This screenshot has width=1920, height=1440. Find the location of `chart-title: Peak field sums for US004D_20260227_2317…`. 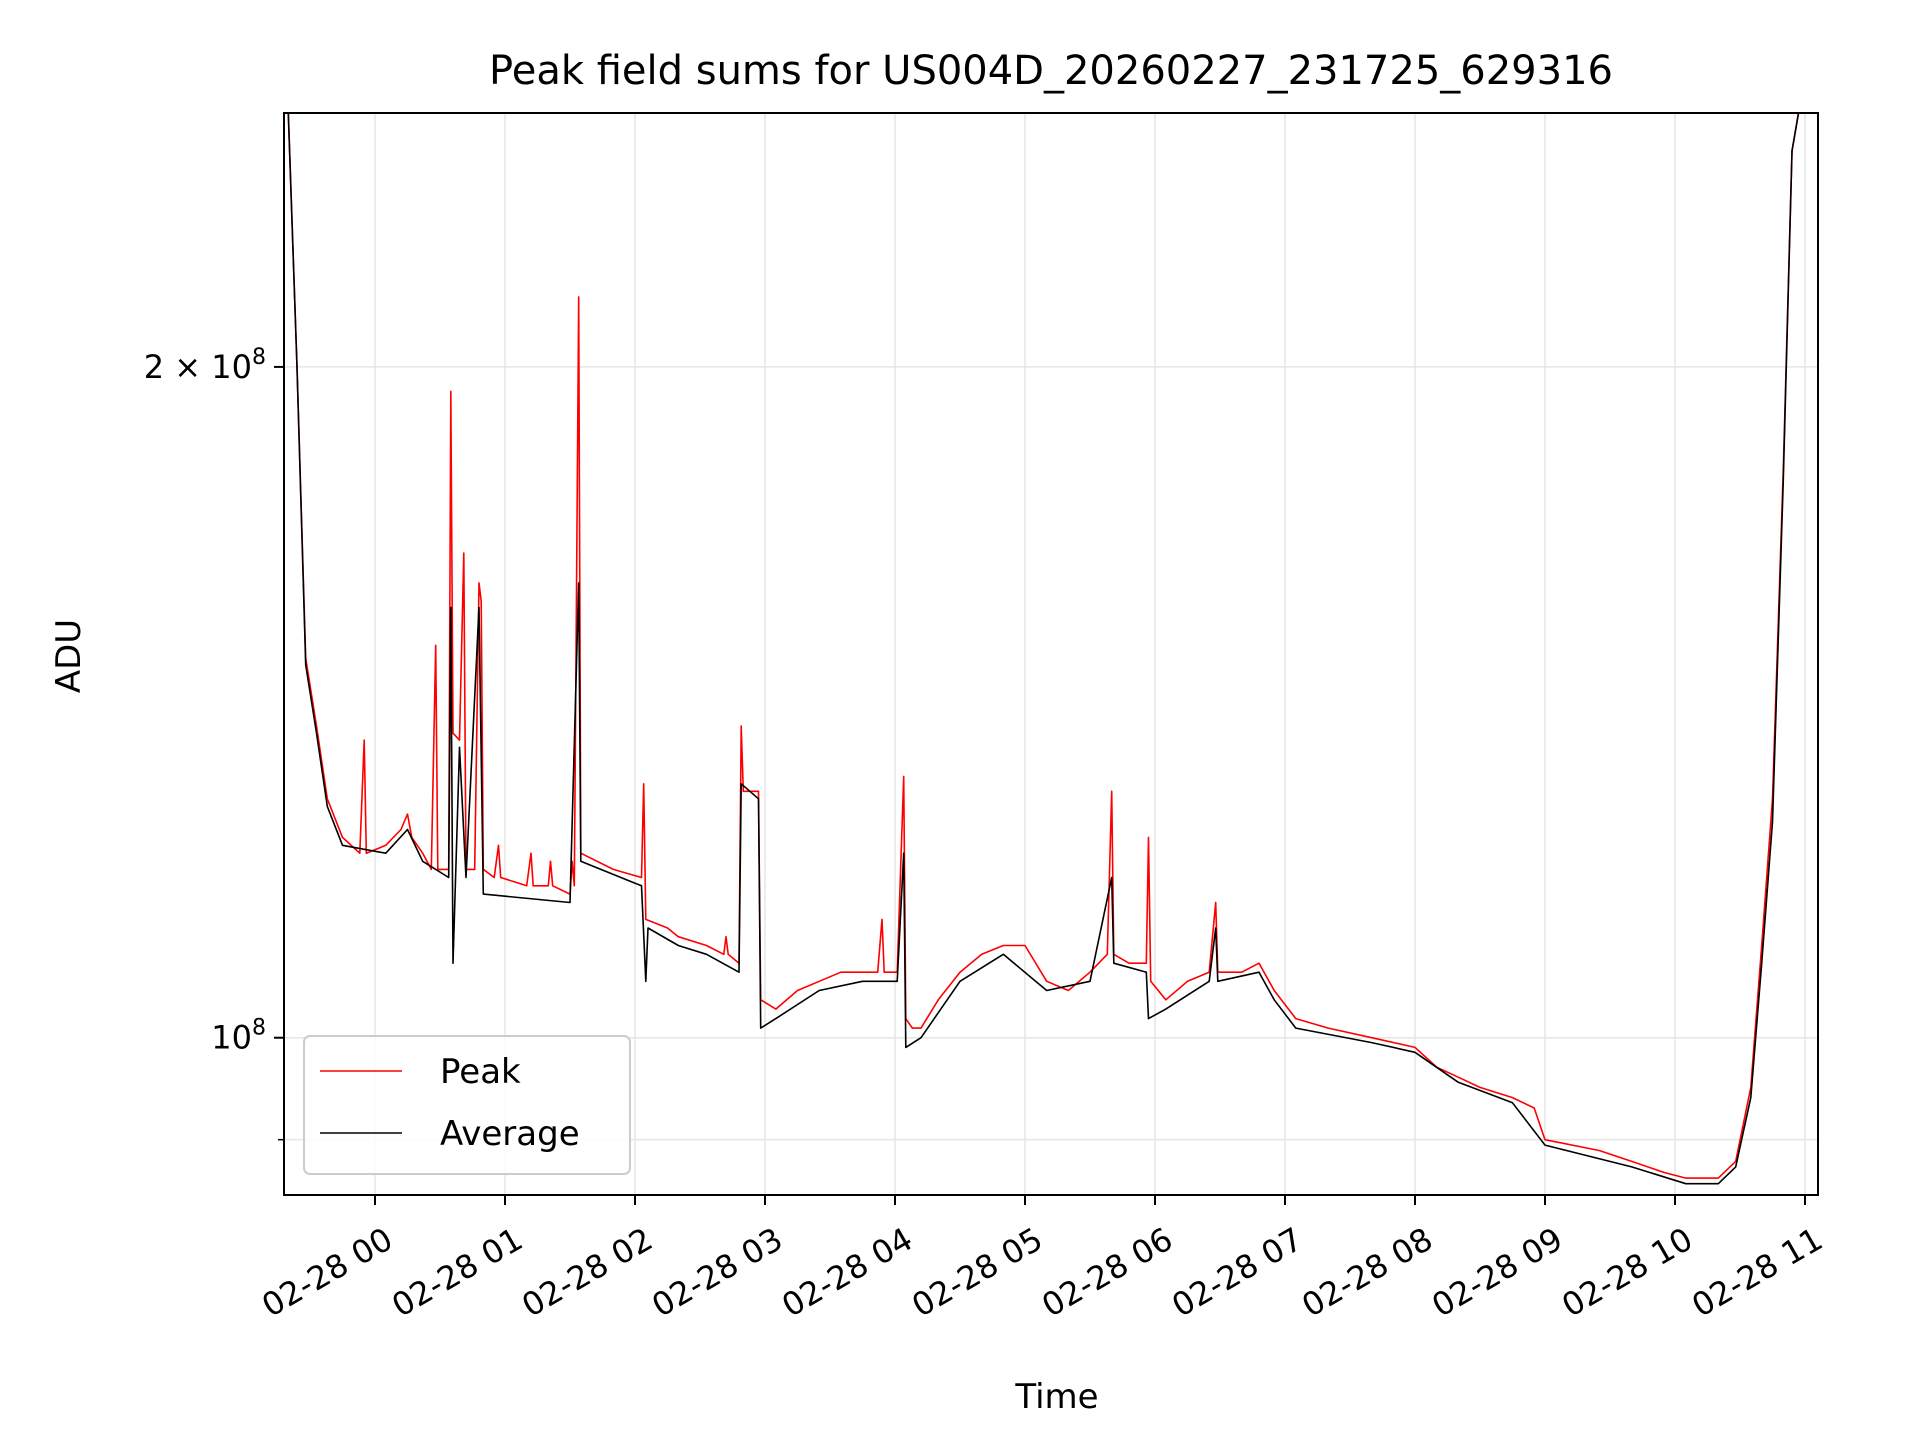

chart-title: Peak field sums for US004D_20260227_2317… is located at coordinates (1051, 71).